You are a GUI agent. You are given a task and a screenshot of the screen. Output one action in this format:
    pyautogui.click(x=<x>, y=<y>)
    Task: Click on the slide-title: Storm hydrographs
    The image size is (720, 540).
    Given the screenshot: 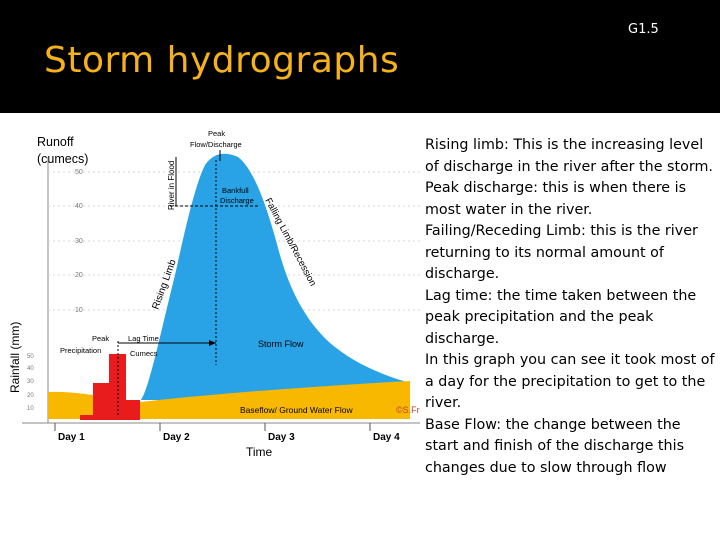 What is the action you would take?
    pyautogui.click(x=222, y=60)
    